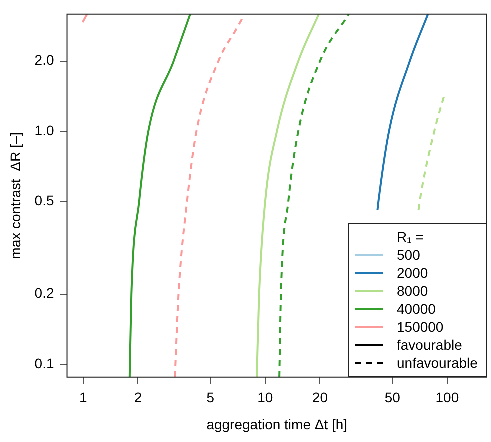 This screenshot has width=491, height=442. Describe the element at coordinates (44, 60) in the screenshot. I see `y-tick-label: 2.0` at that location.